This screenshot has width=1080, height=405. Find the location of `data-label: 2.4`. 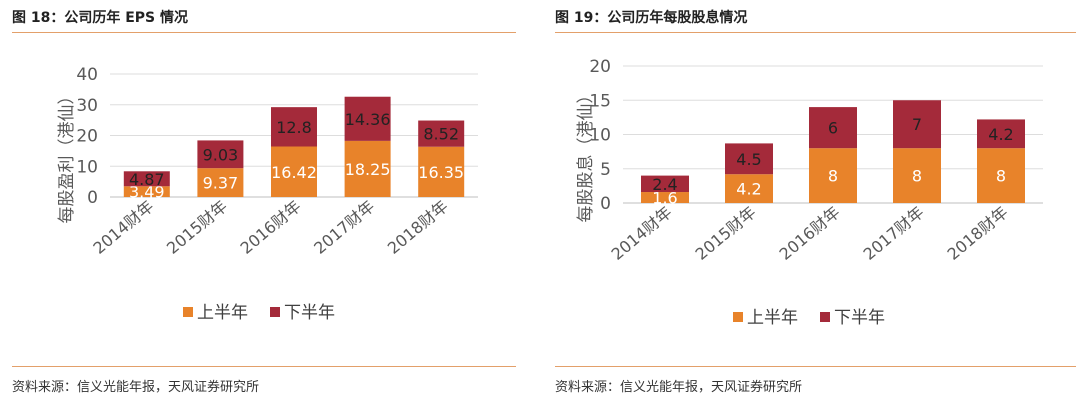

data-label: 2.4 is located at coordinates (664, 184).